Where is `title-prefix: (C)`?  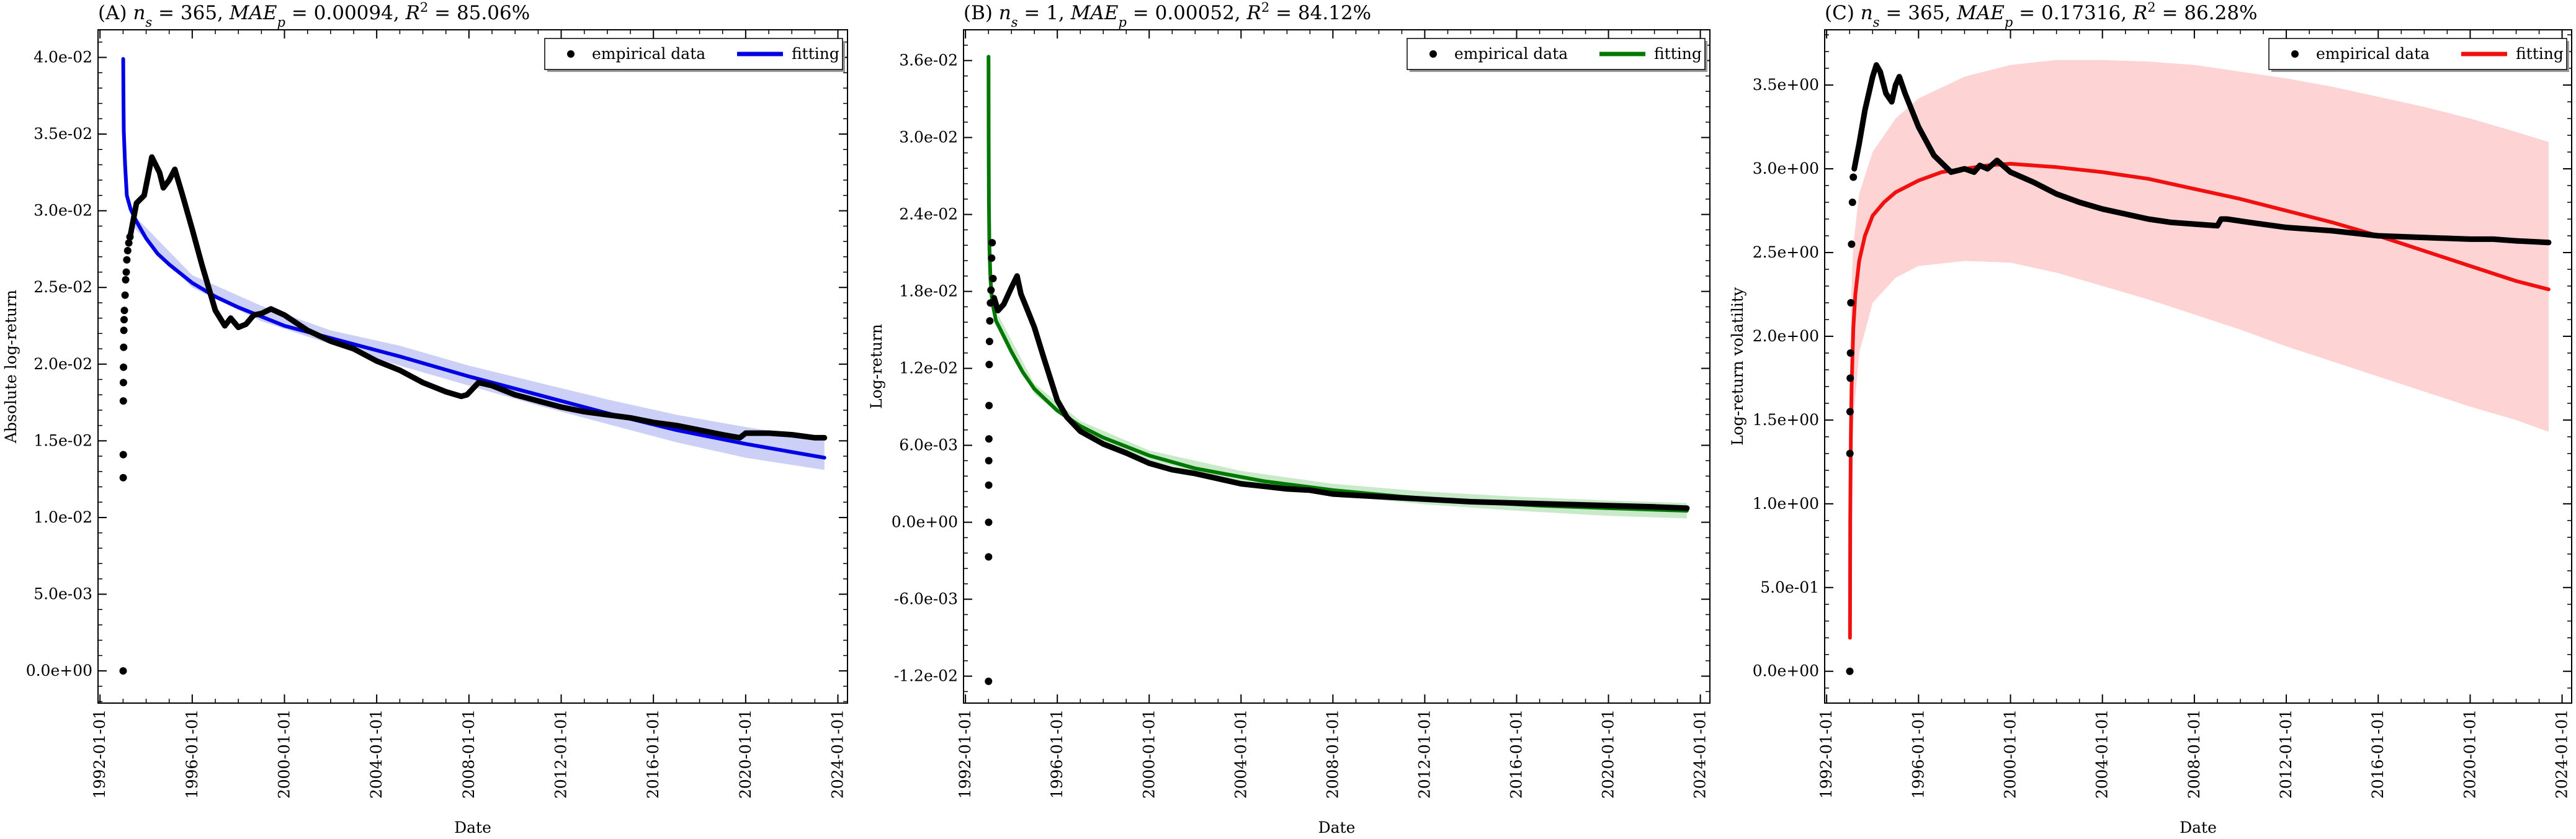
title-prefix: (C) is located at coordinates (1843, 13).